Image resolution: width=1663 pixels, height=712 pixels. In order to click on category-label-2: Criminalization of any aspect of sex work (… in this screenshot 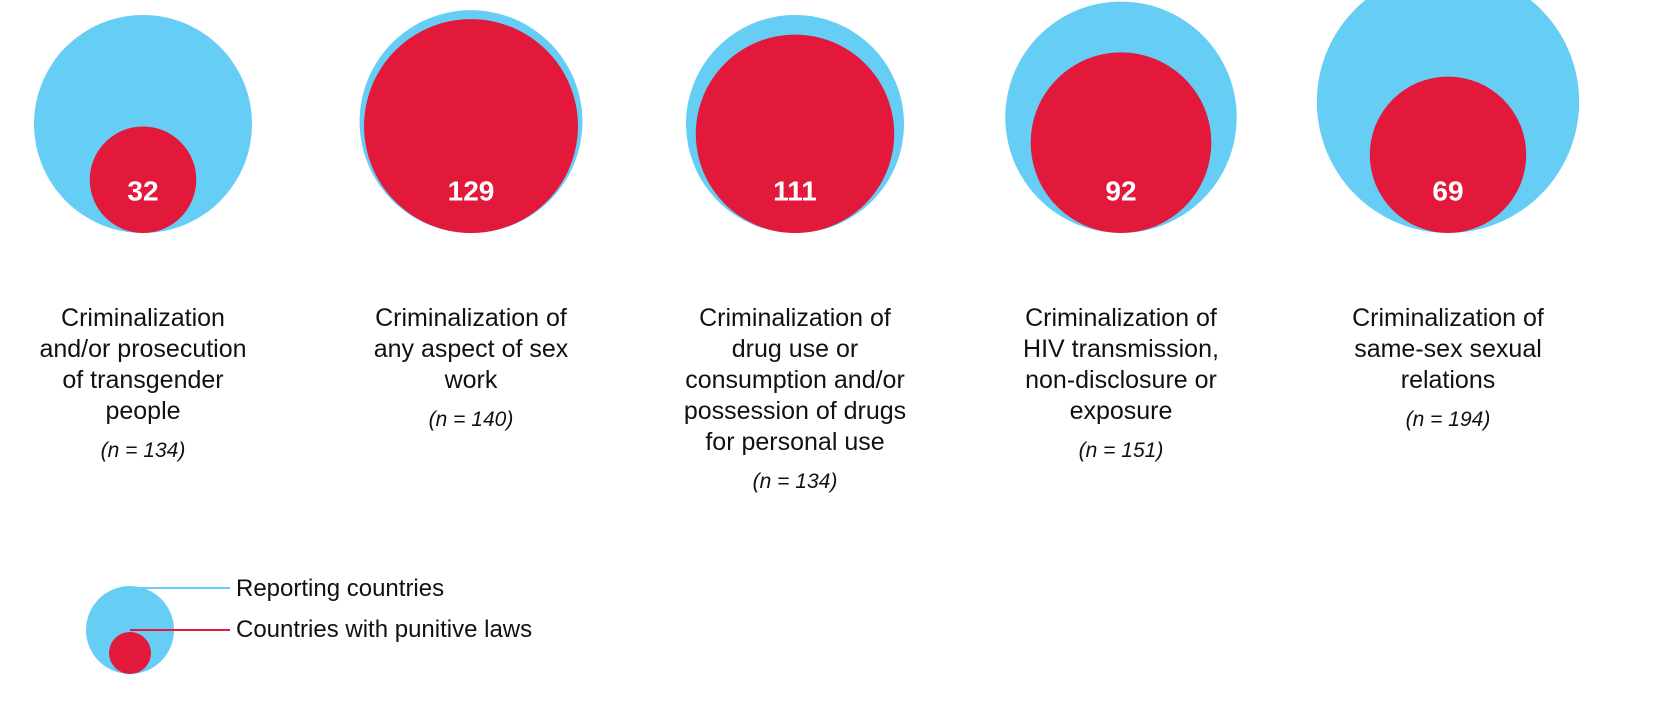, I will do `click(471, 369)`.